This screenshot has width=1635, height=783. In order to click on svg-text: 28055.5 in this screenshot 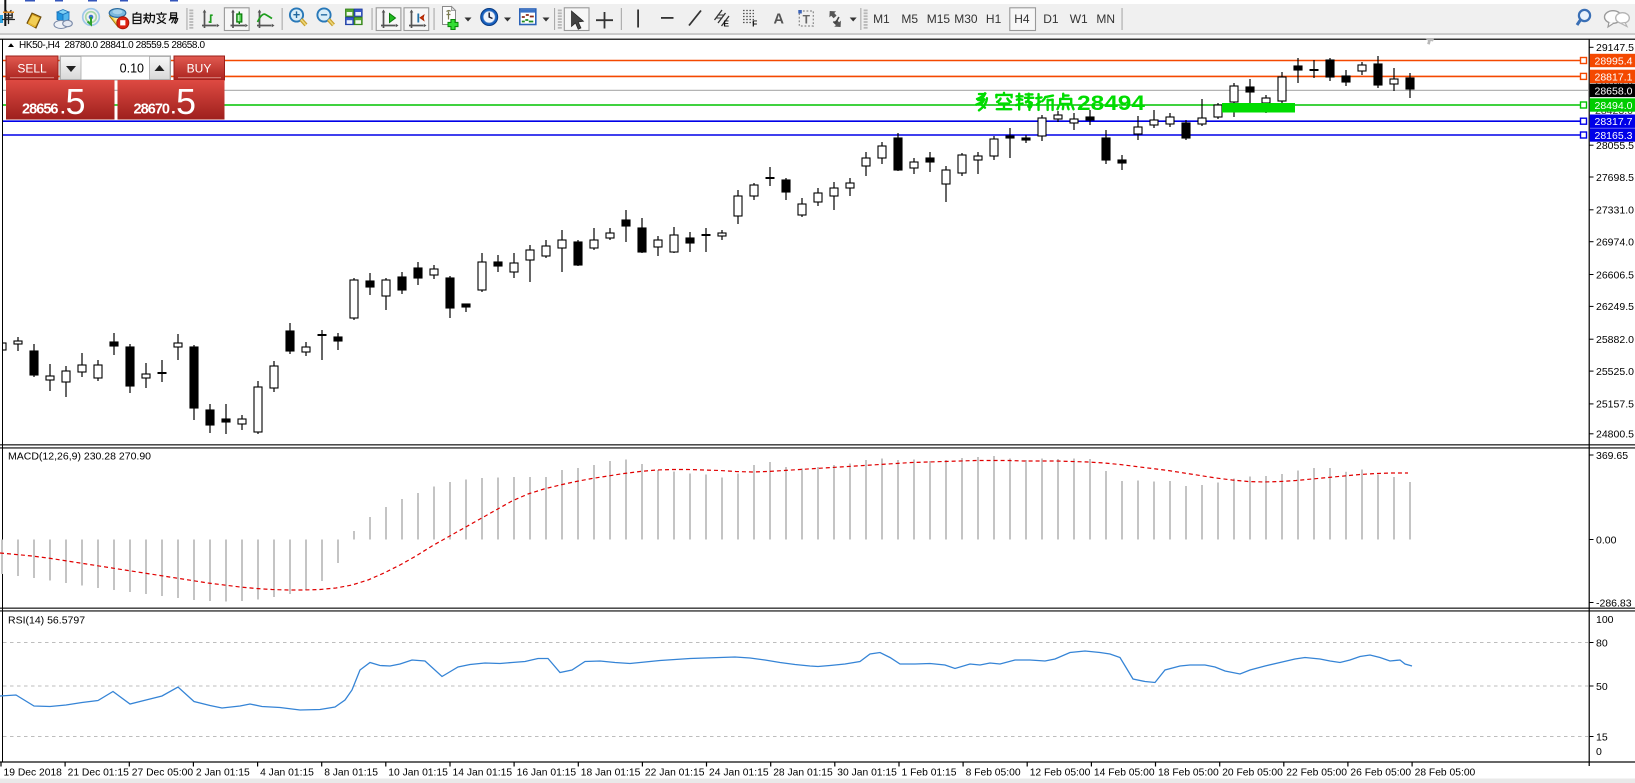, I will do `click(1615, 146)`.